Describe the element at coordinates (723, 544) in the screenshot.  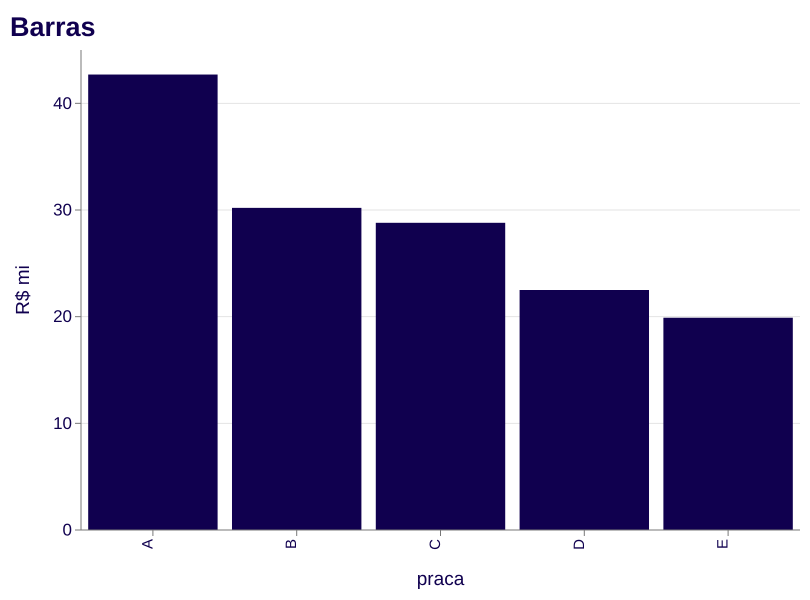
I see `x-tick-label: E` at that location.